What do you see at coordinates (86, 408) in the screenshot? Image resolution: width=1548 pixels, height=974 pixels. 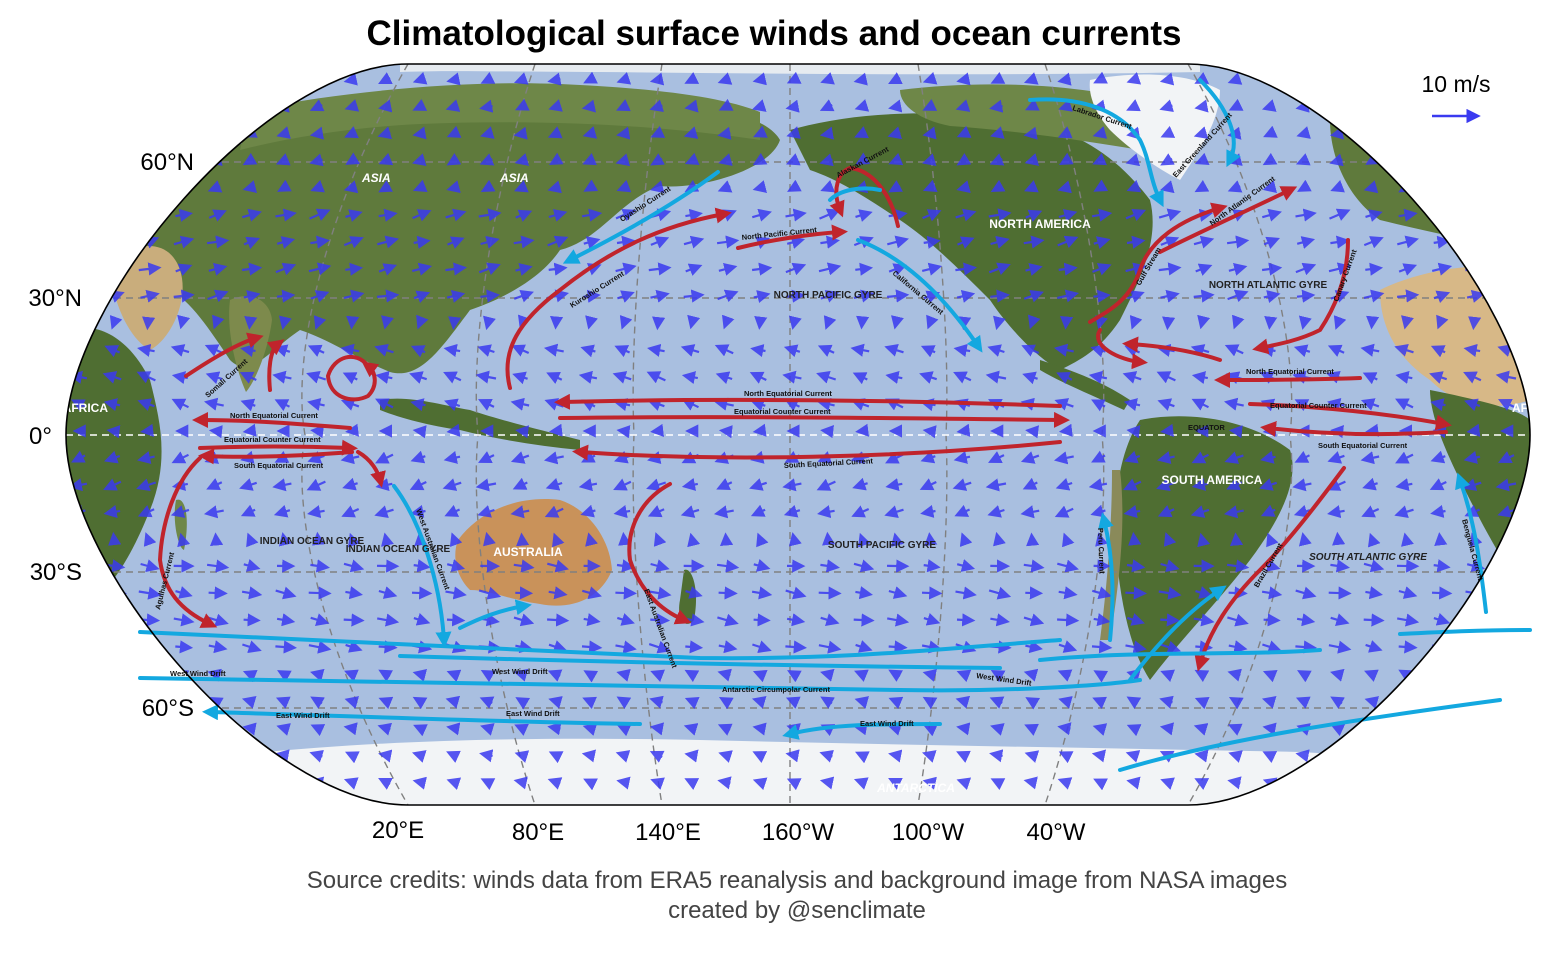 I see `region-africa-west: AFRICA` at bounding box center [86, 408].